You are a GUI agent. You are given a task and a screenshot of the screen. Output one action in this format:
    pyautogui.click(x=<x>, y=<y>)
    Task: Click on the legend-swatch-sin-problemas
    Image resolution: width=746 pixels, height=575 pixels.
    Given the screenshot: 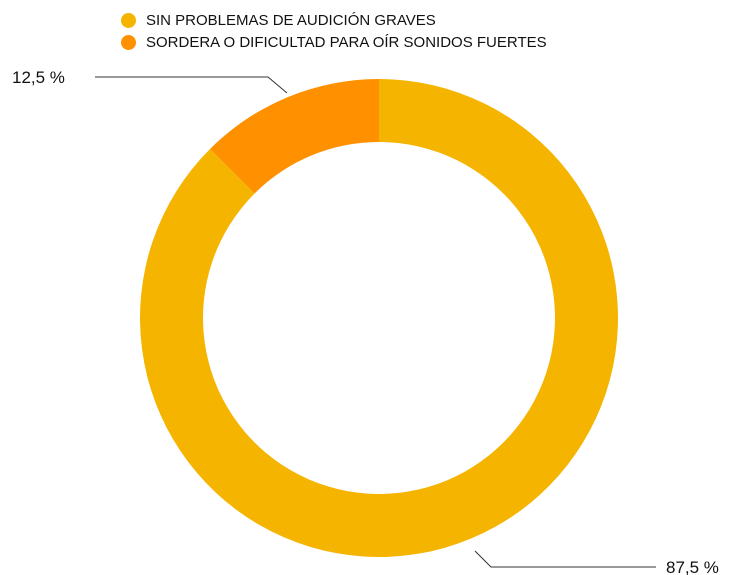 What is the action you would take?
    pyautogui.click(x=128, y=20)
    